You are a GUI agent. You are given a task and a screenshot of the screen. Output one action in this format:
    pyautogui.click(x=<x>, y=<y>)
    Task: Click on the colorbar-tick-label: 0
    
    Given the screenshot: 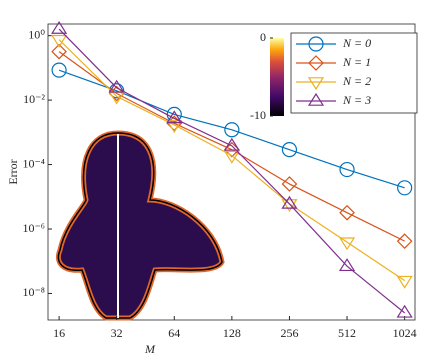 What is the action you would take?
    pyautogui.click(x=263, y=37)
    